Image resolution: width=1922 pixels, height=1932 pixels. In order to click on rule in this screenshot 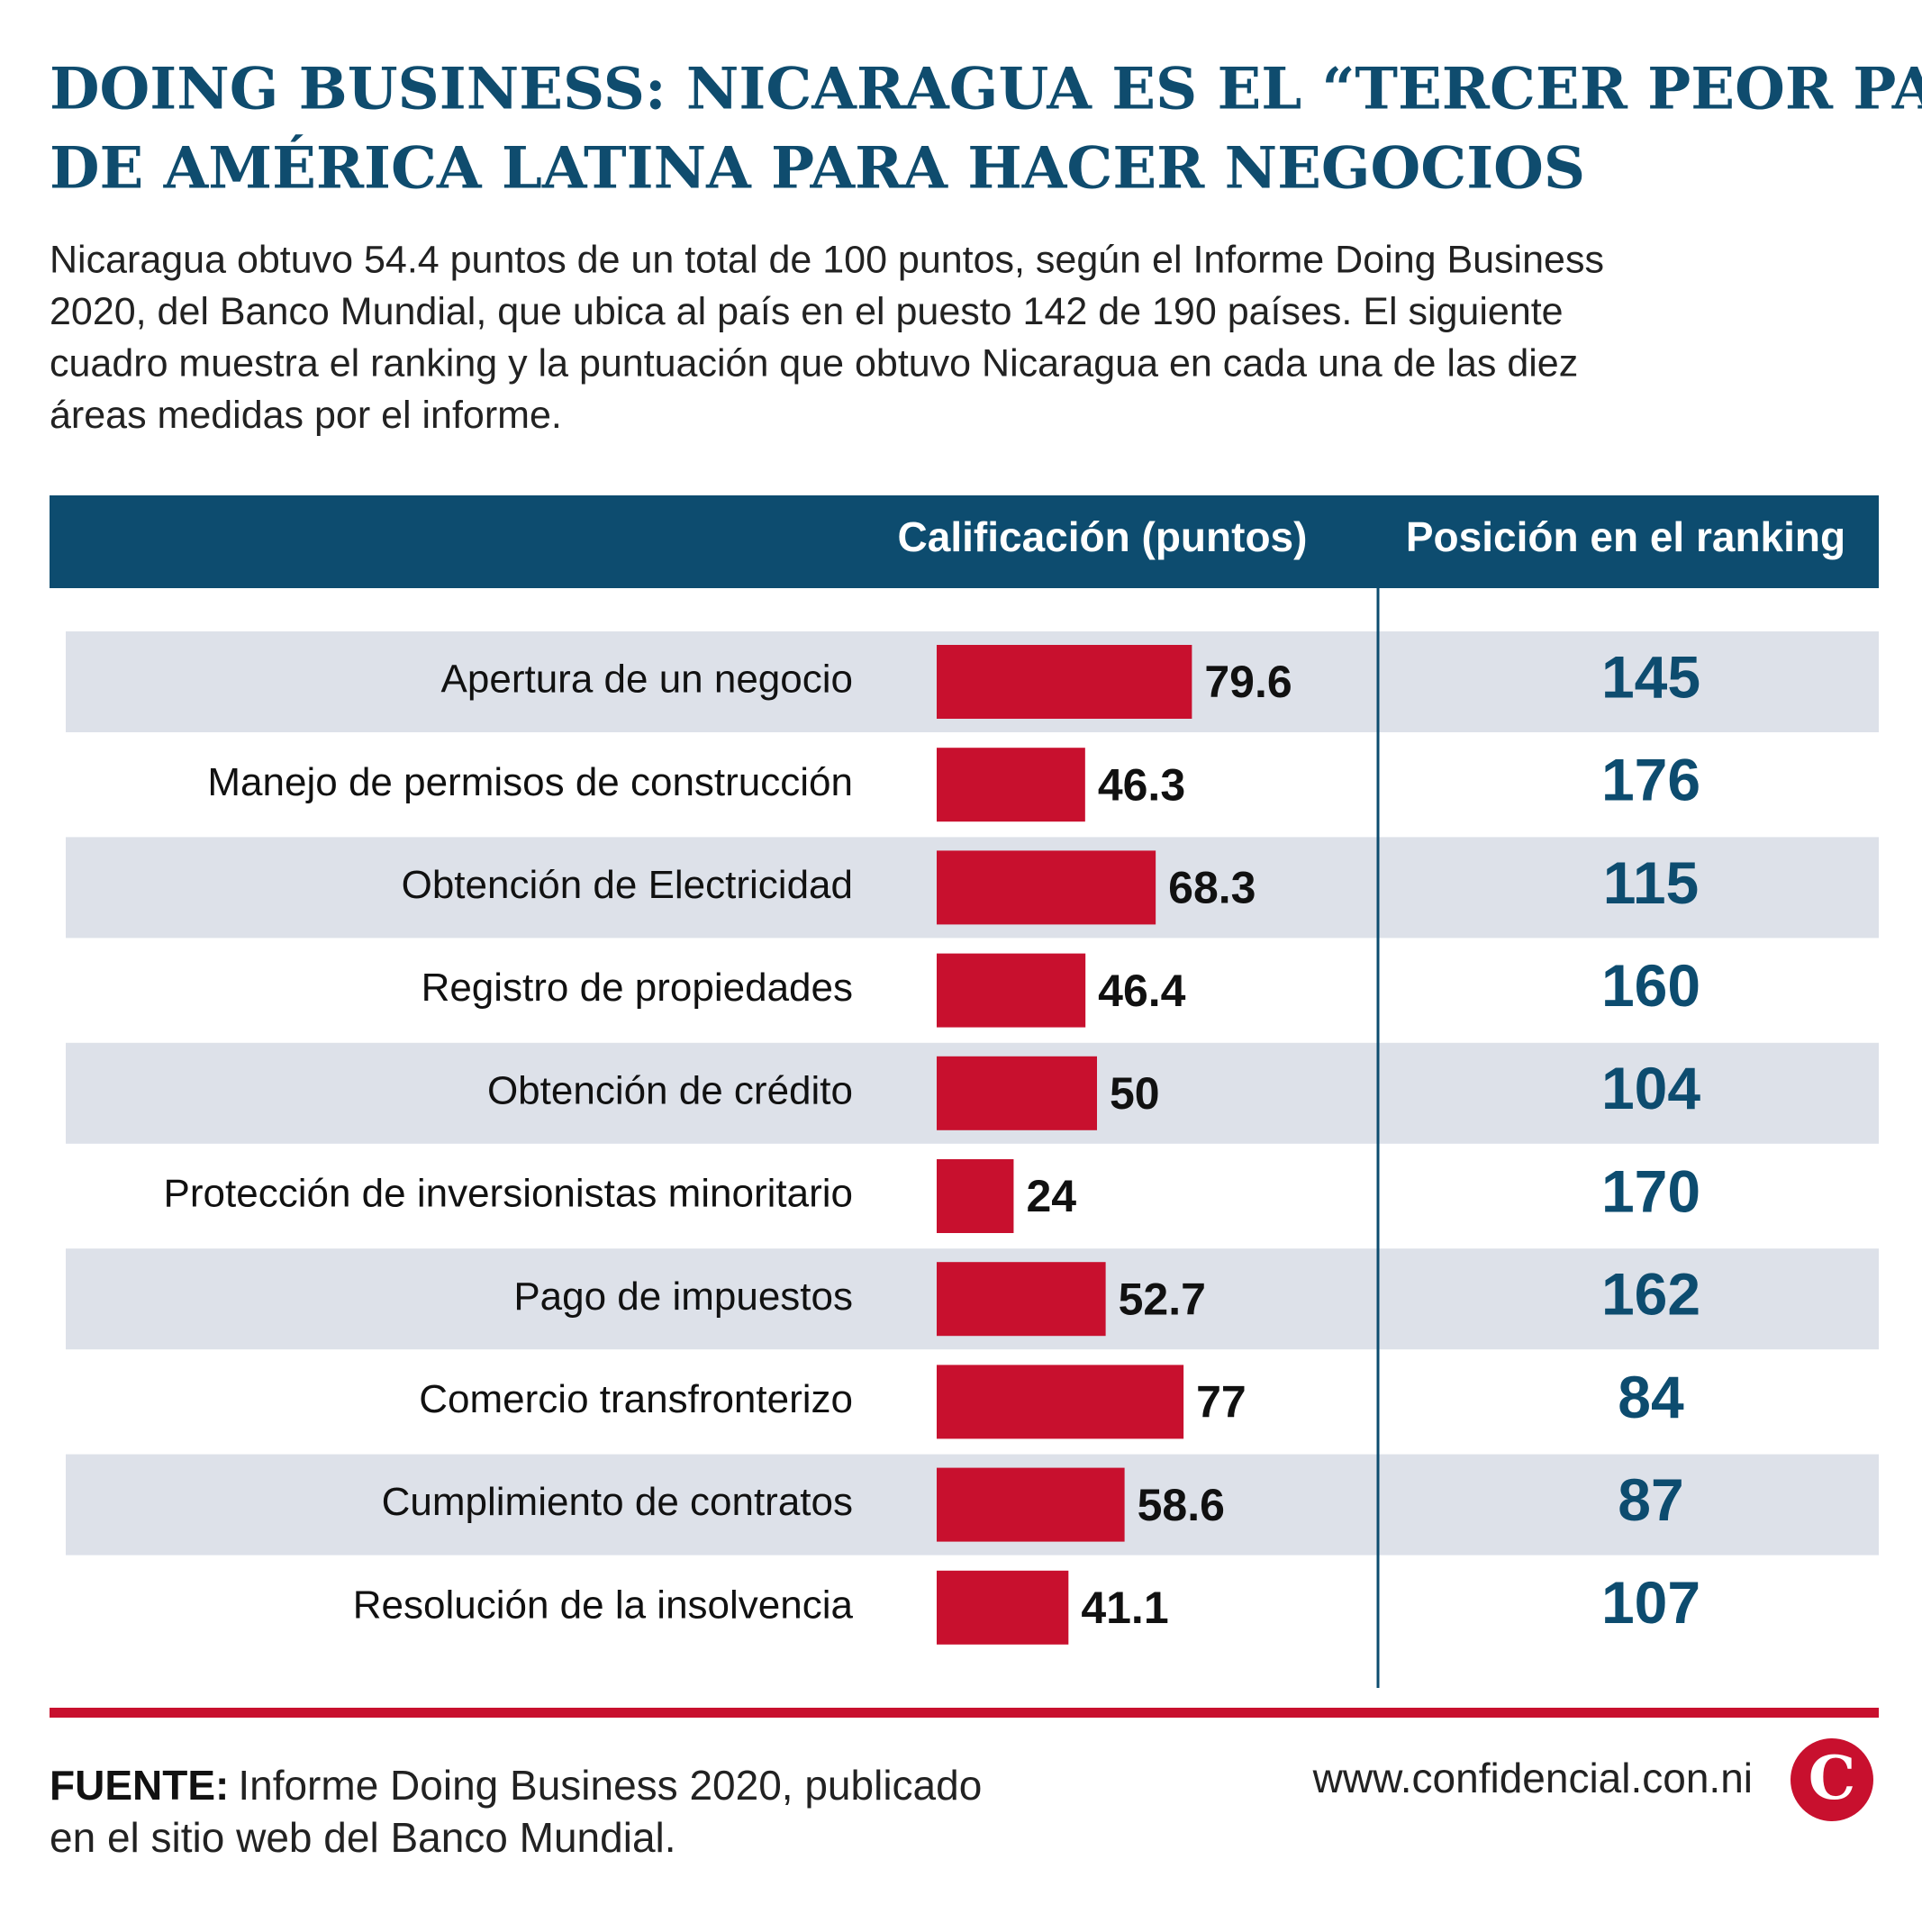, I will do `click(964, 1713)`.